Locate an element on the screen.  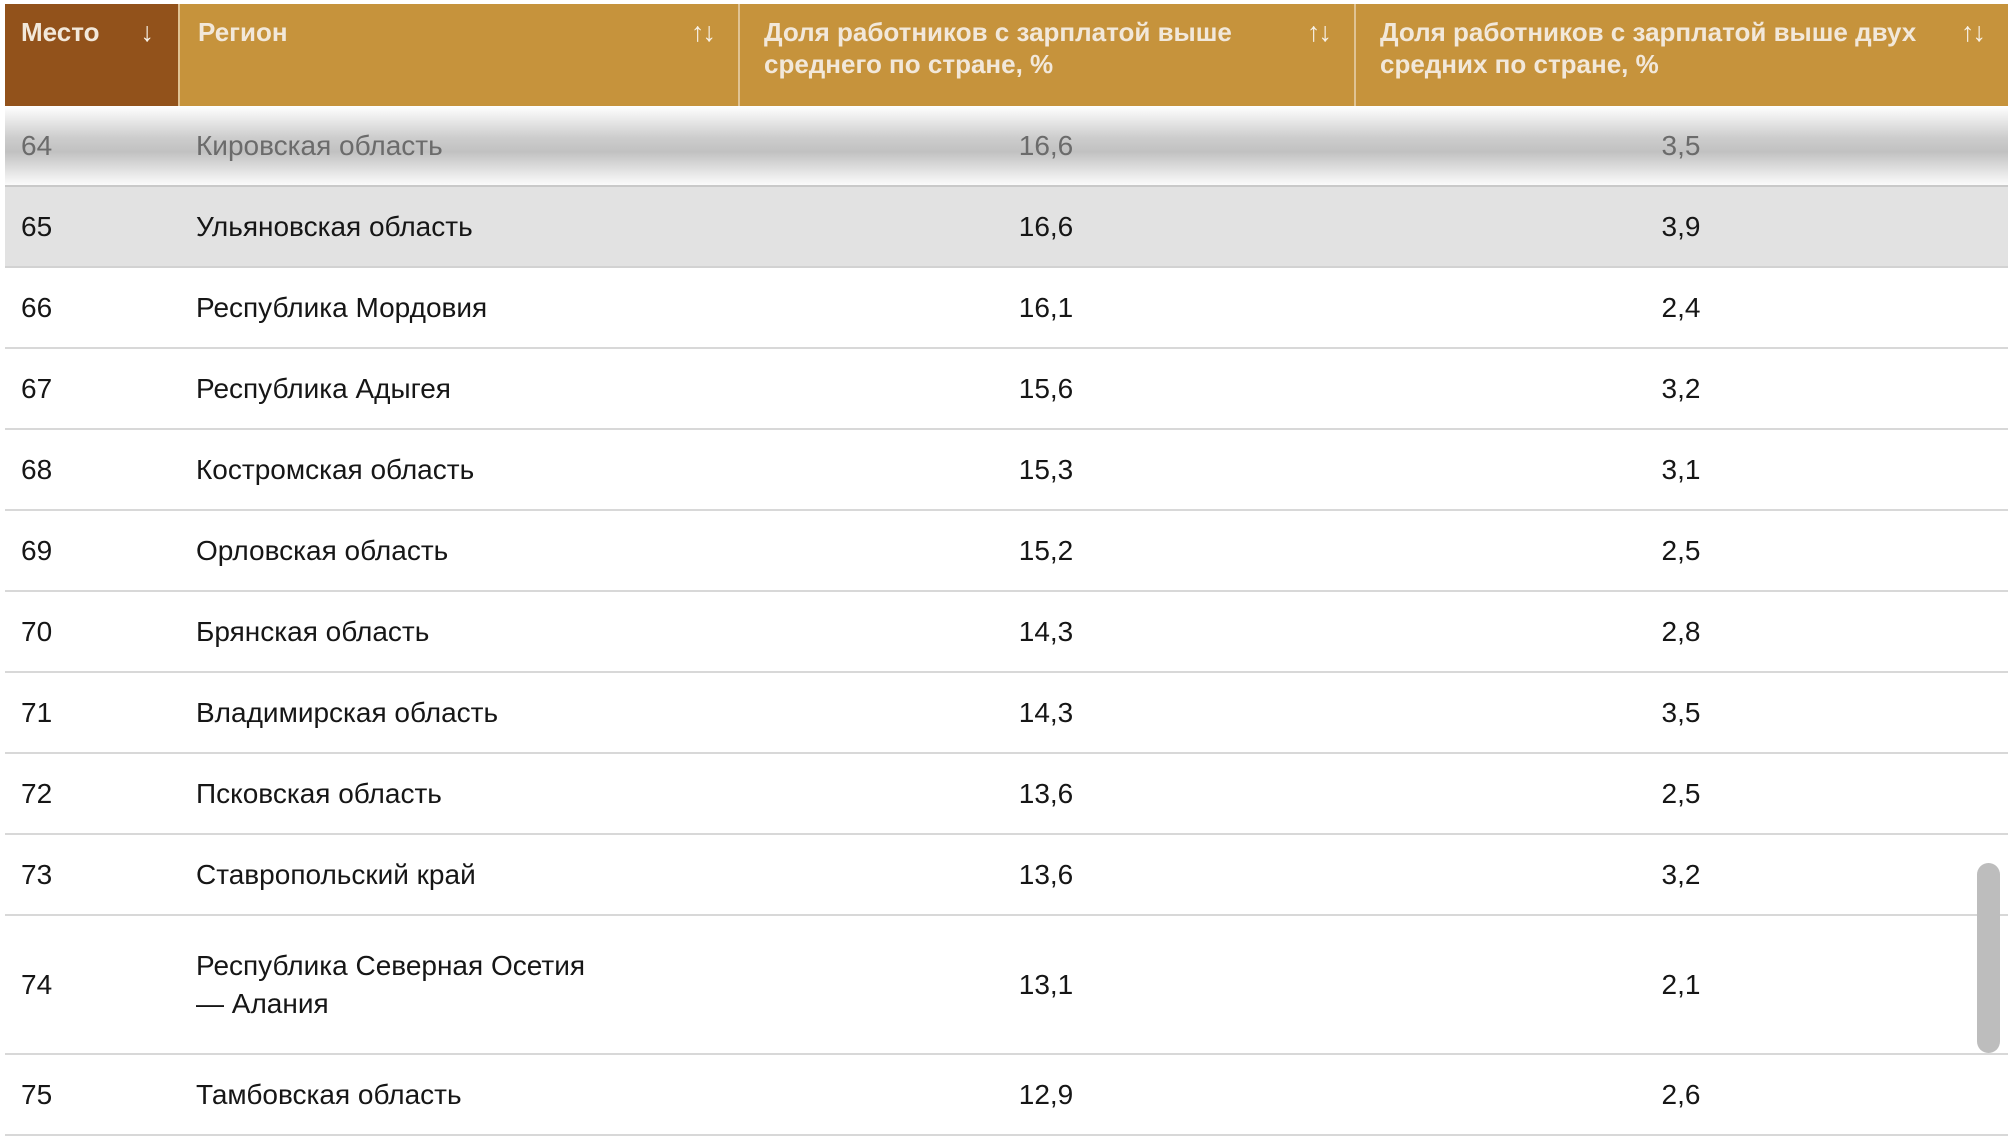
cell-place: 73 is located at coordinates (37, 874).